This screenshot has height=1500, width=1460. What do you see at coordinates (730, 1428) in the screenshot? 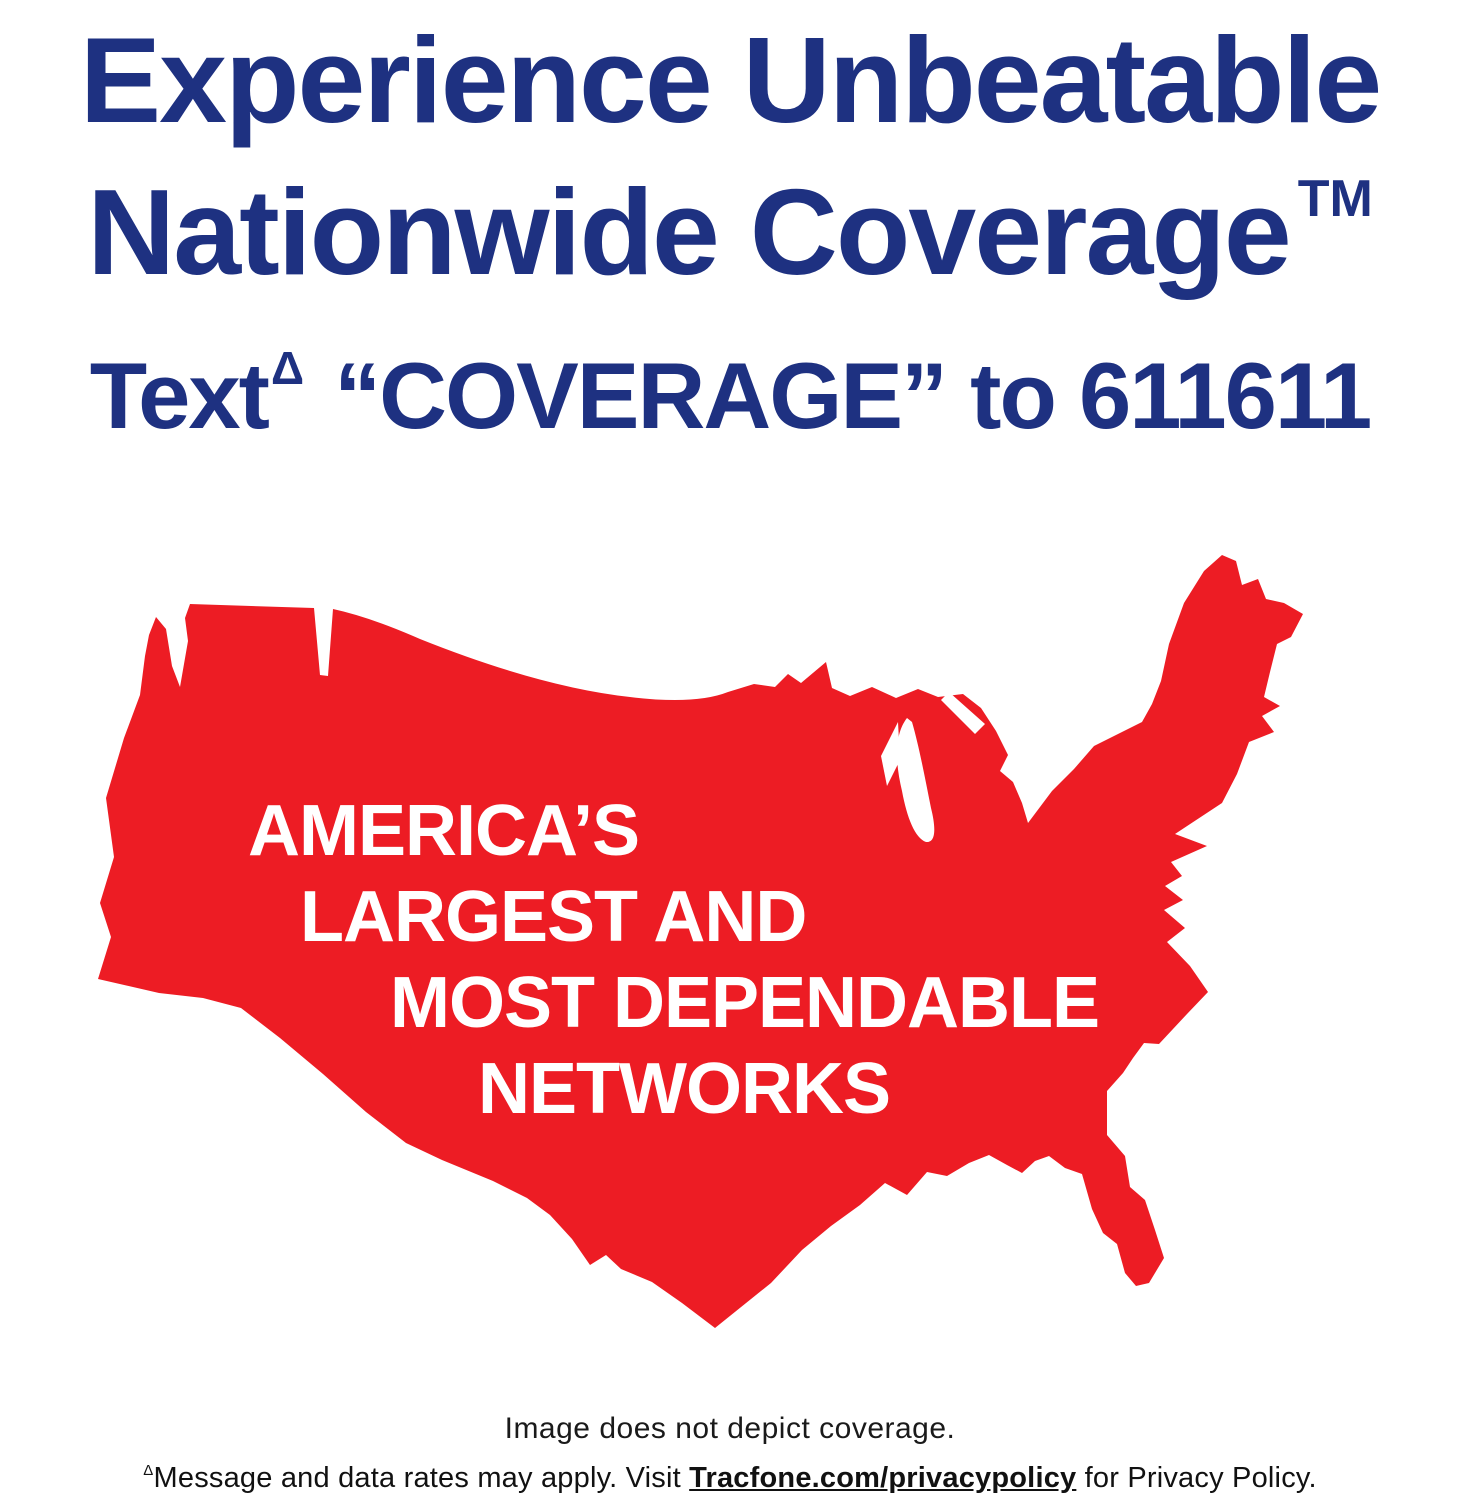
I see `coverage-disclaimer: Image does not depict coverage.` at bounding box center [730, 1428].